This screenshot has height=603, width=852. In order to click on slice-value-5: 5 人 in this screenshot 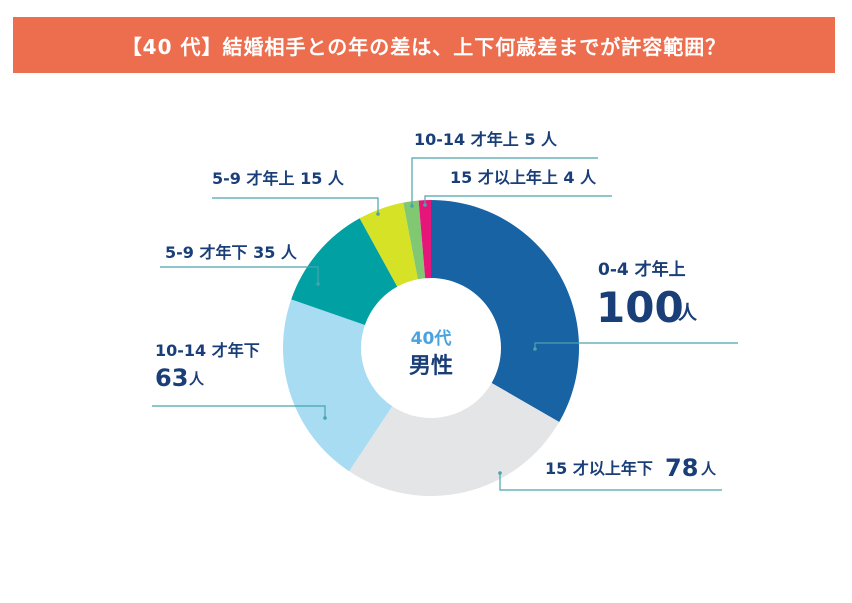, I will do `click(541, 139)`.